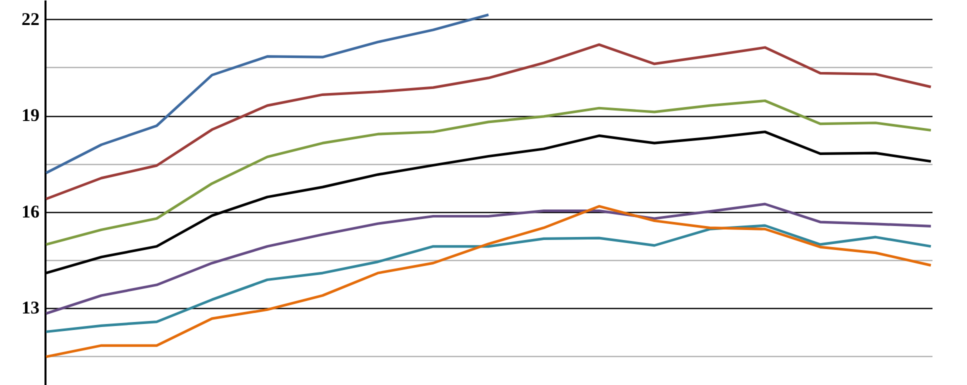 This screenshot has width=967, height=385. What do you see at coordinates (31, 115) in the screenshot?
I see `y-tick-label: 19` at bounding box center [31, 115].